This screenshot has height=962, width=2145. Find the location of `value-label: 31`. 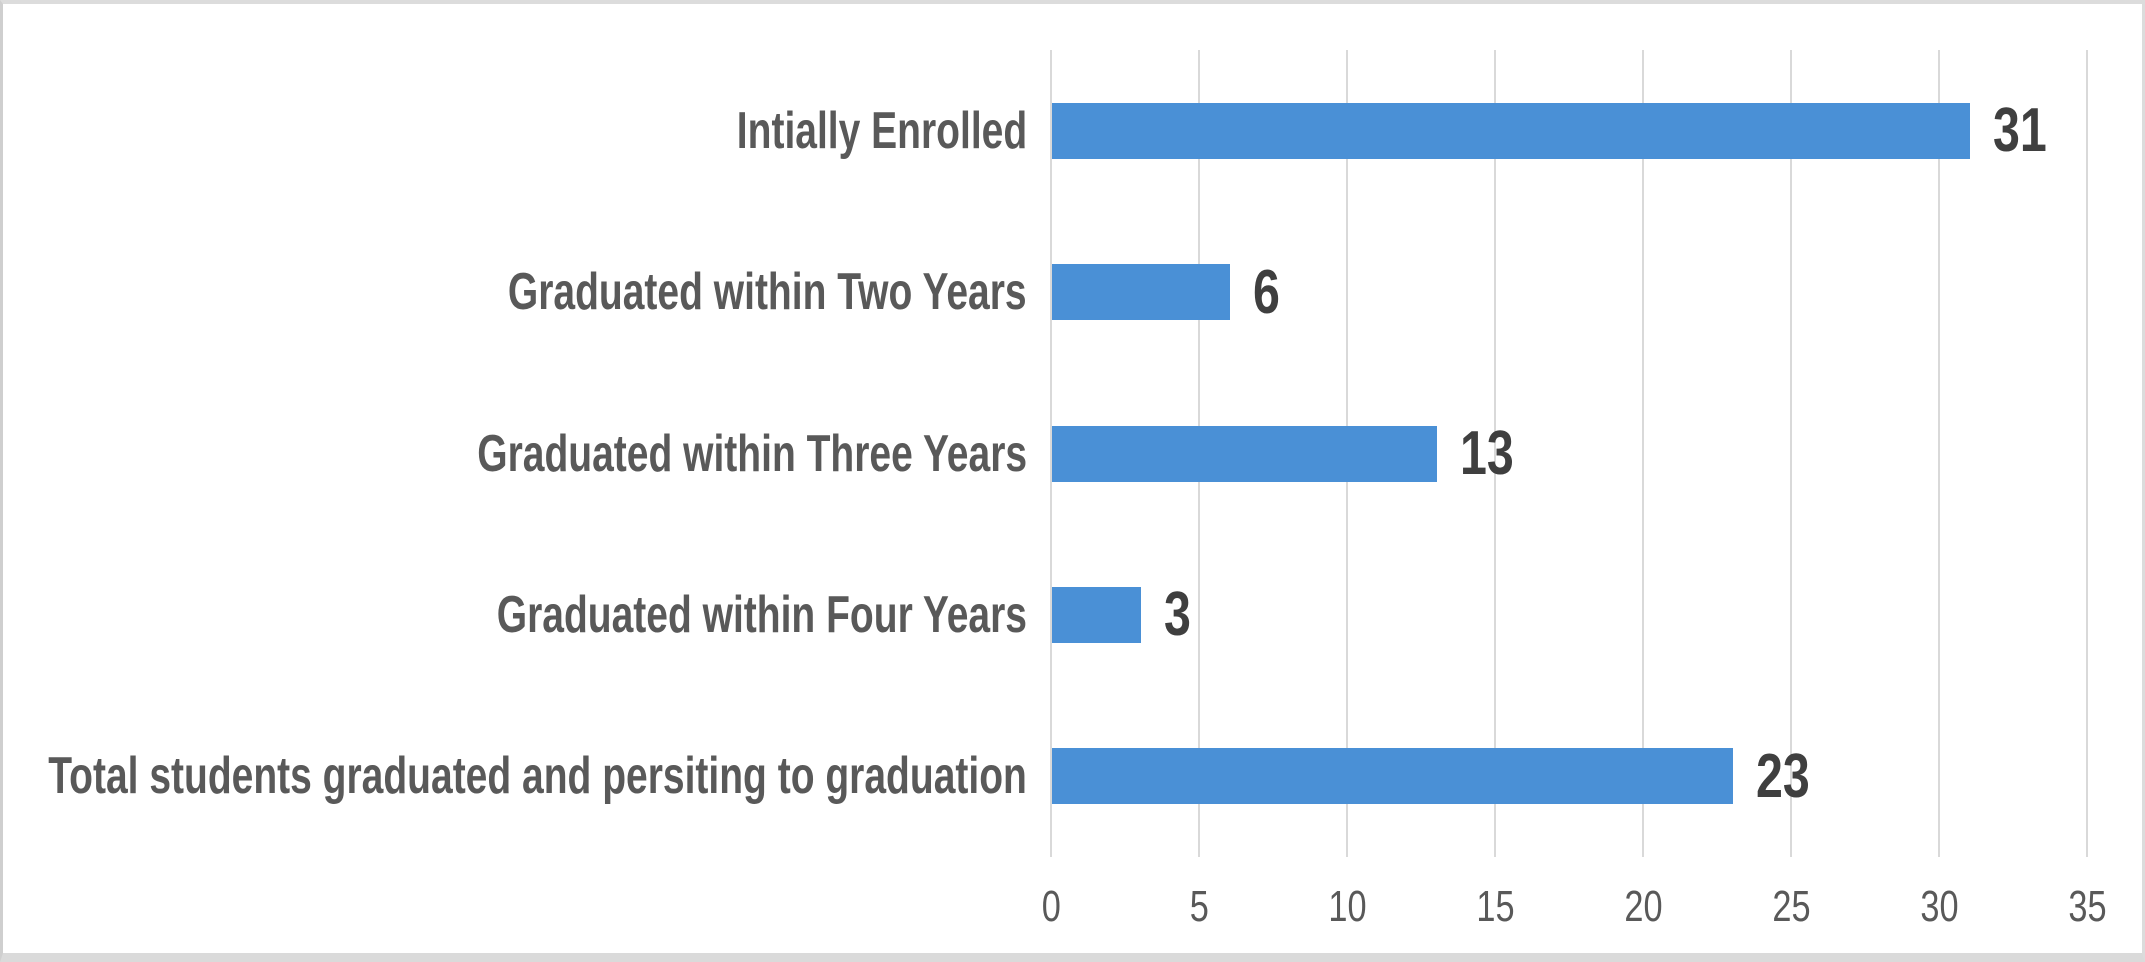

value-label: 31 is located at coordinates (2027, 131).